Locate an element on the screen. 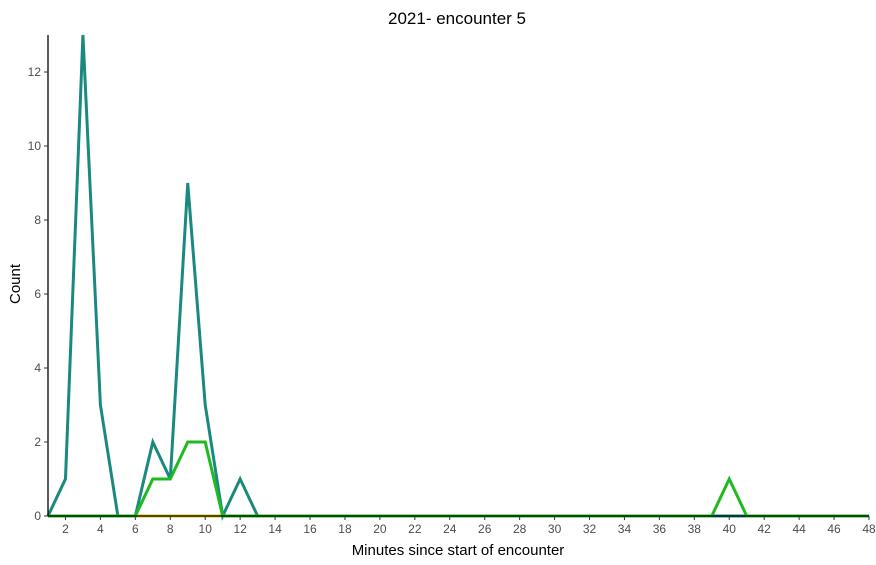 The width and height of the screenshot is (876, 565). x-tick-label: 36 is located at coordinates (660, 529).